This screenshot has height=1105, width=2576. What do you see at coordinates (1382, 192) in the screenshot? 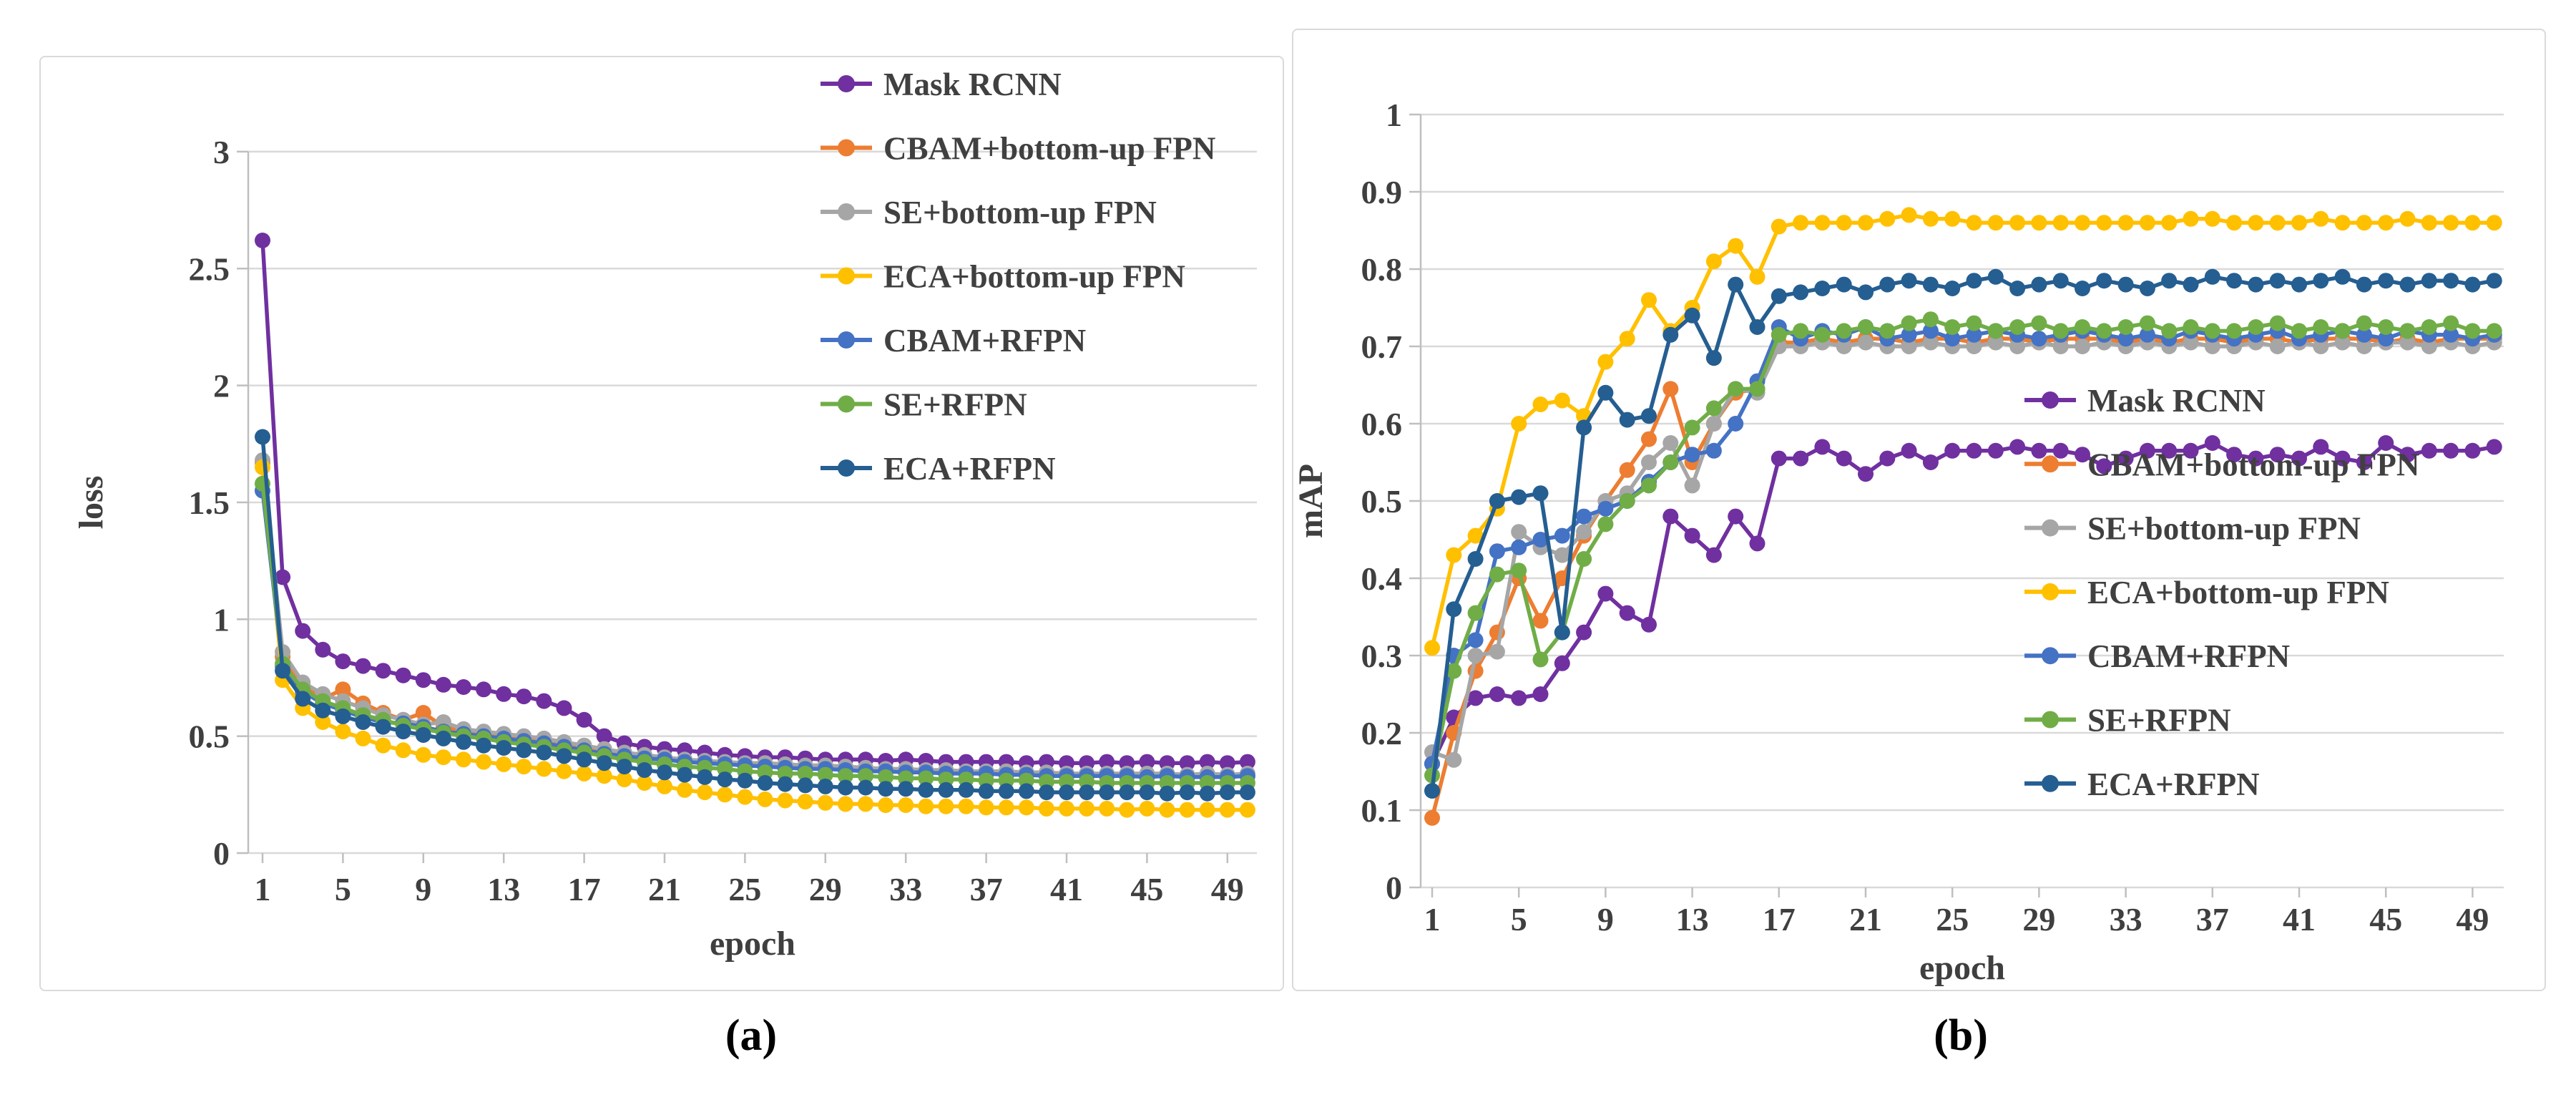
I see `y-tick-label: 0.9` at bounding box center [1382, 192].